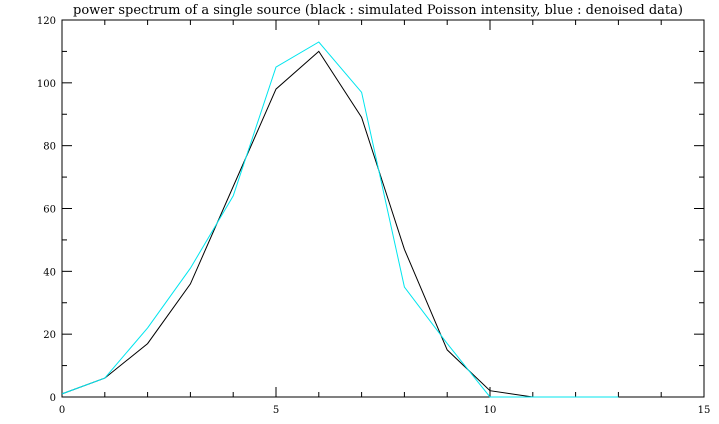  I want to click on y-tick-label: 60, so click(49, 210).